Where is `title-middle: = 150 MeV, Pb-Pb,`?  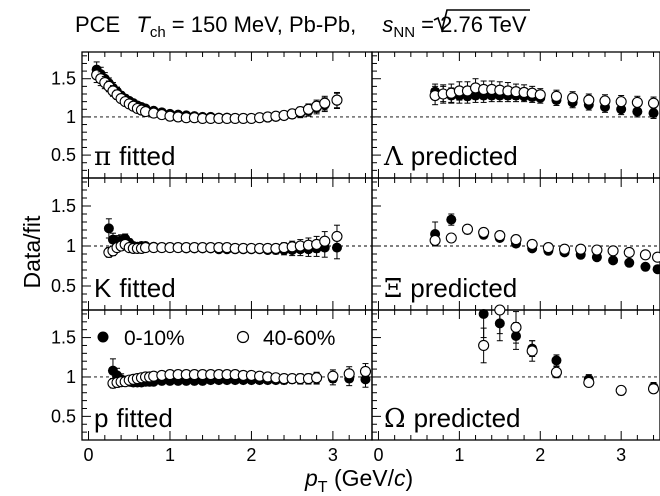
title-middle: = 150 MeV, Pb-Pb, is located at coordinates (264, 24).